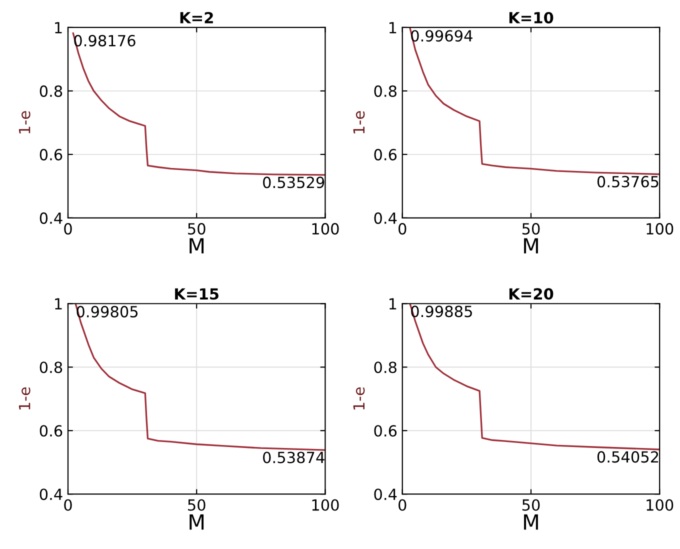 Image resolution: width=680 pixels, height=549 pixels. What do you see at coordinates (196, 18) in the screenshot?
I see `chart-title: K=2` at bounding box center [196, 18].